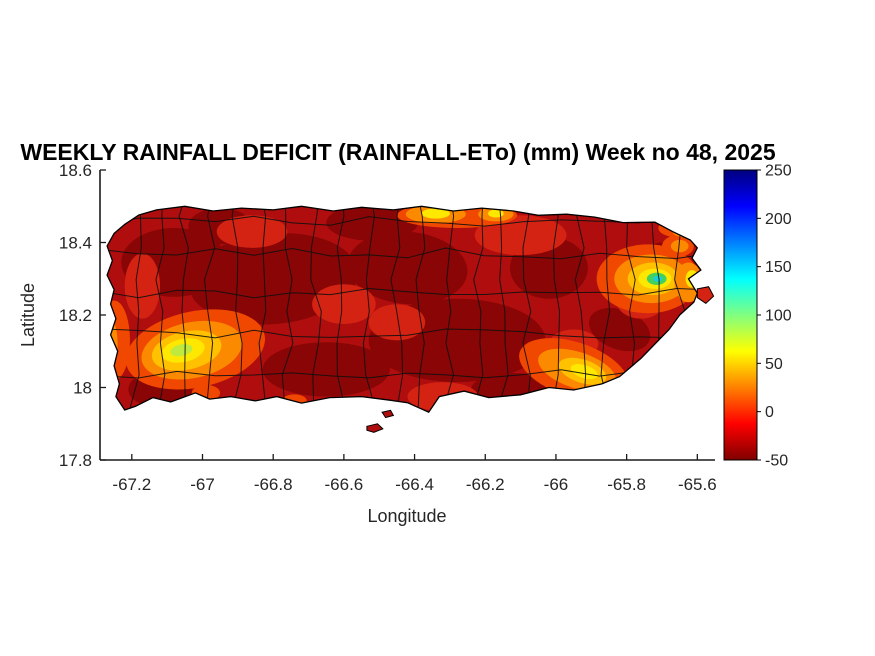 The image size is (875, 656). What do you see at coordinates (776, 461) in the screenshot?
I see `colorbar-tick-label: -50` at bounding box center [776, 461].